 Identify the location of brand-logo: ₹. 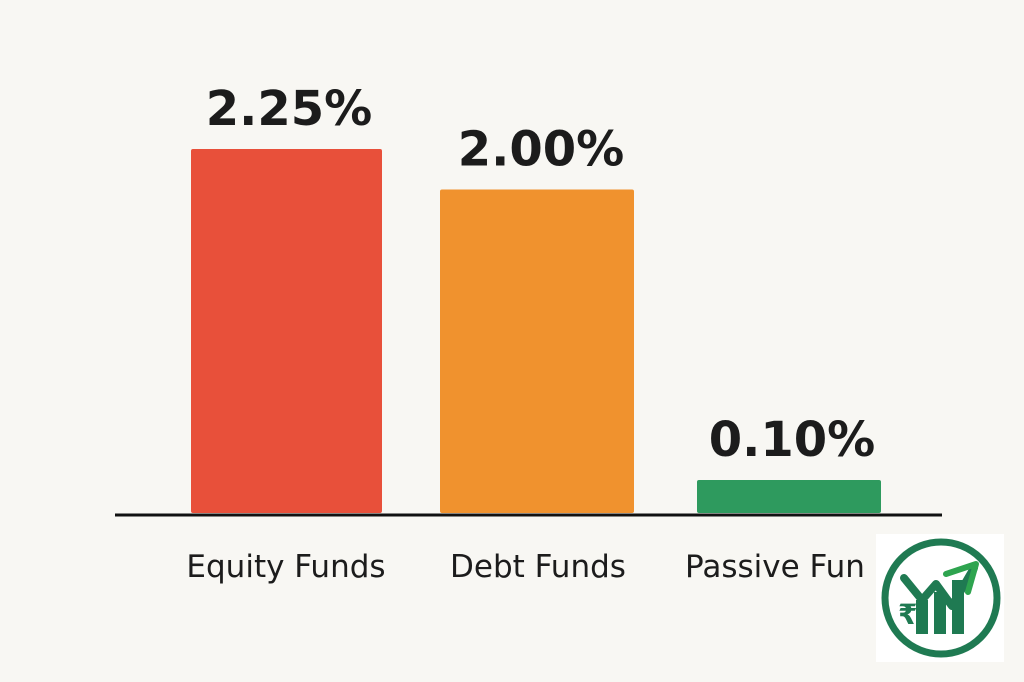
(940, 598).